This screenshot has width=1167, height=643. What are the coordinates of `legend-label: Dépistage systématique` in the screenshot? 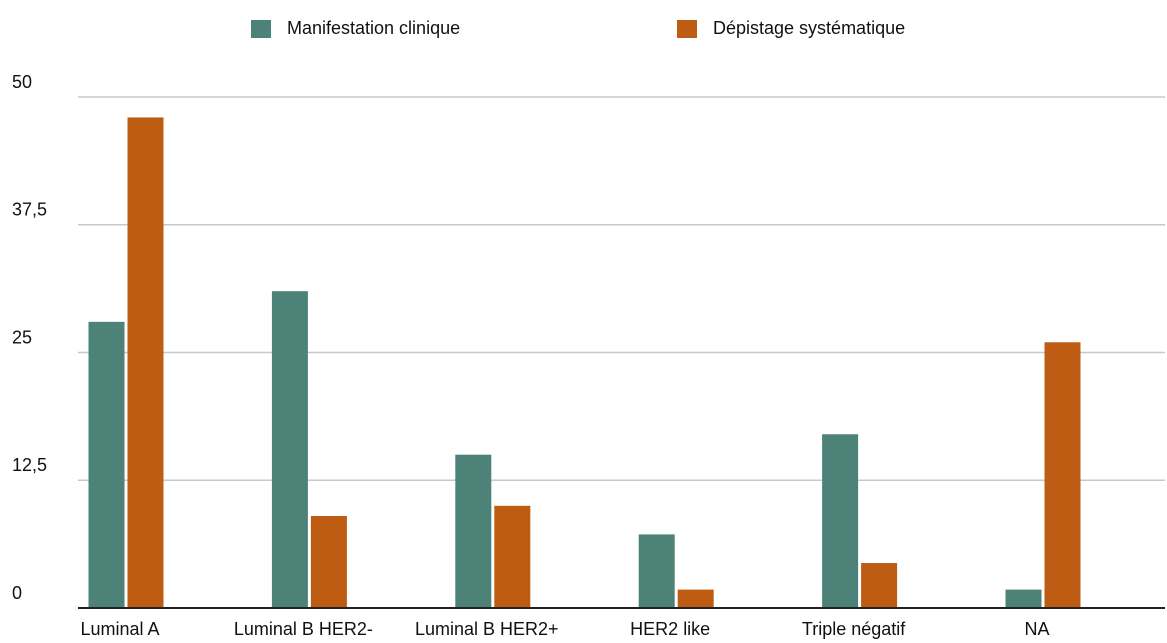 It's located at (809, 28).